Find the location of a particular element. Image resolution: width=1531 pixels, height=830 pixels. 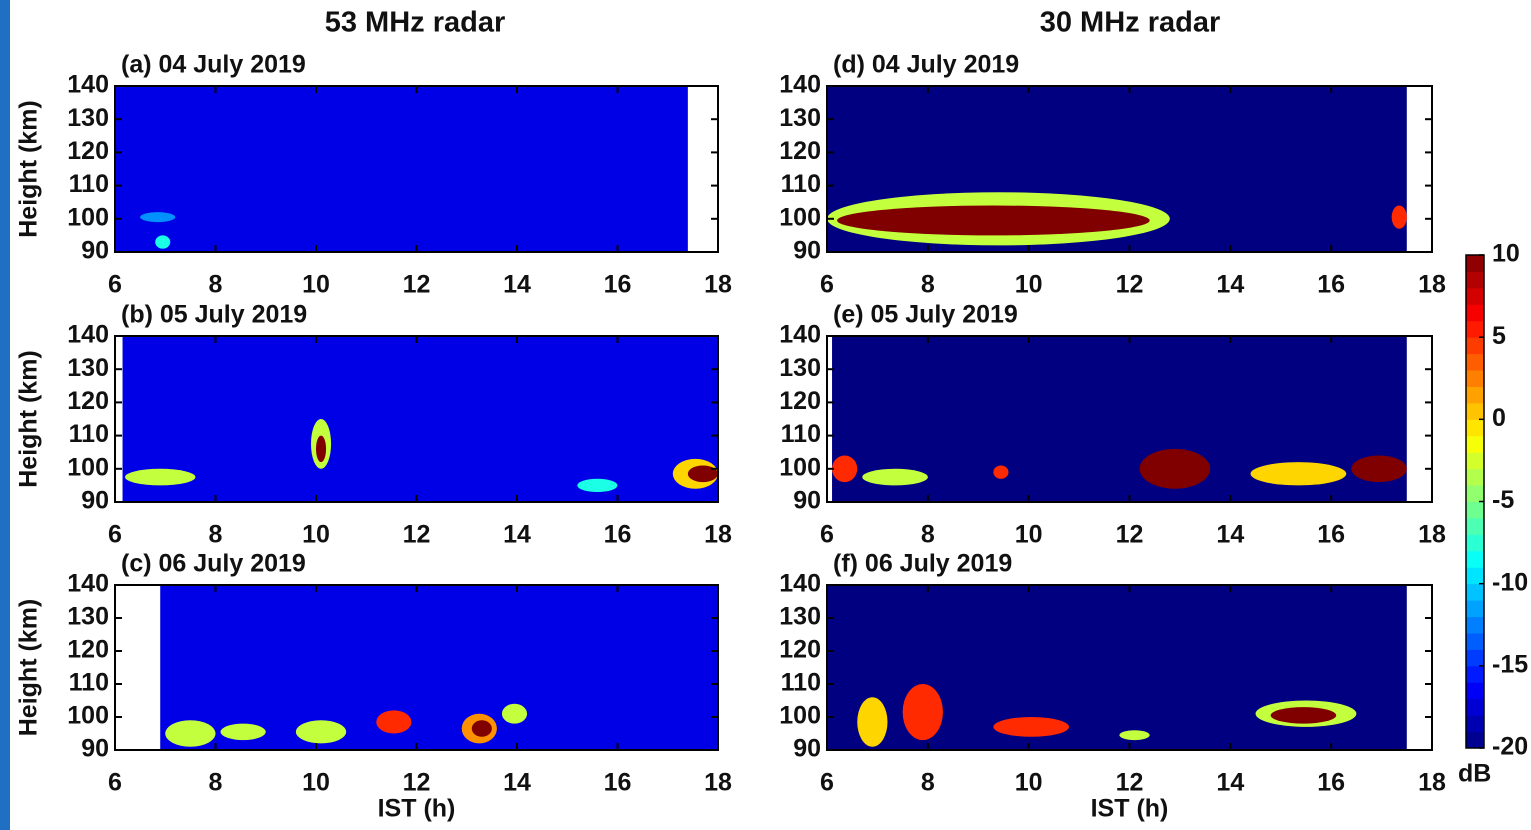

panel-title: (c) 06 July 2019 is located at coordinates (213, 564).